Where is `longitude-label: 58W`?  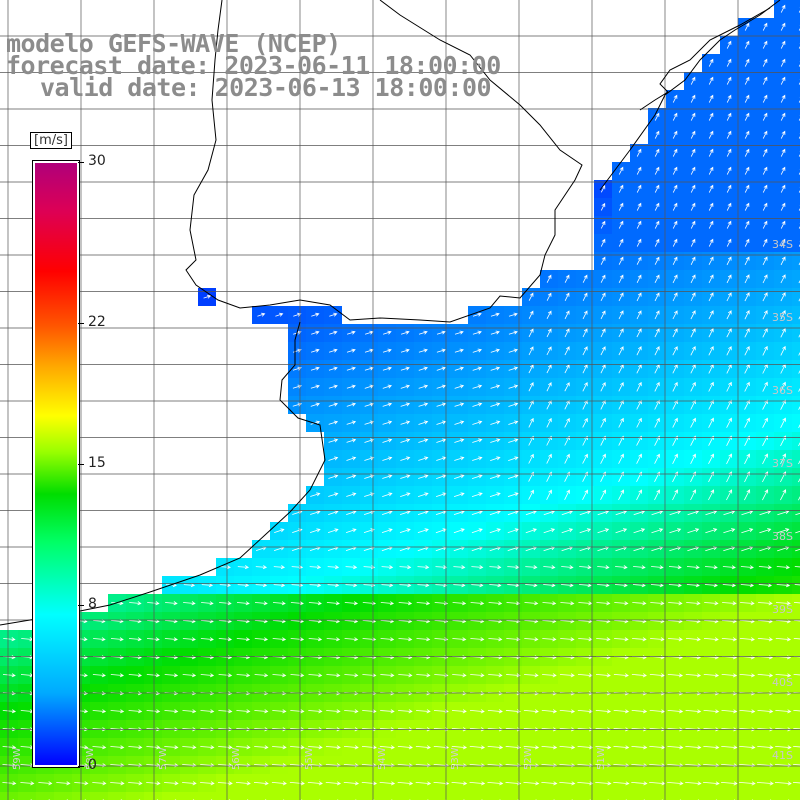
longitude-label: 58W is located at coordinates (90, 758).